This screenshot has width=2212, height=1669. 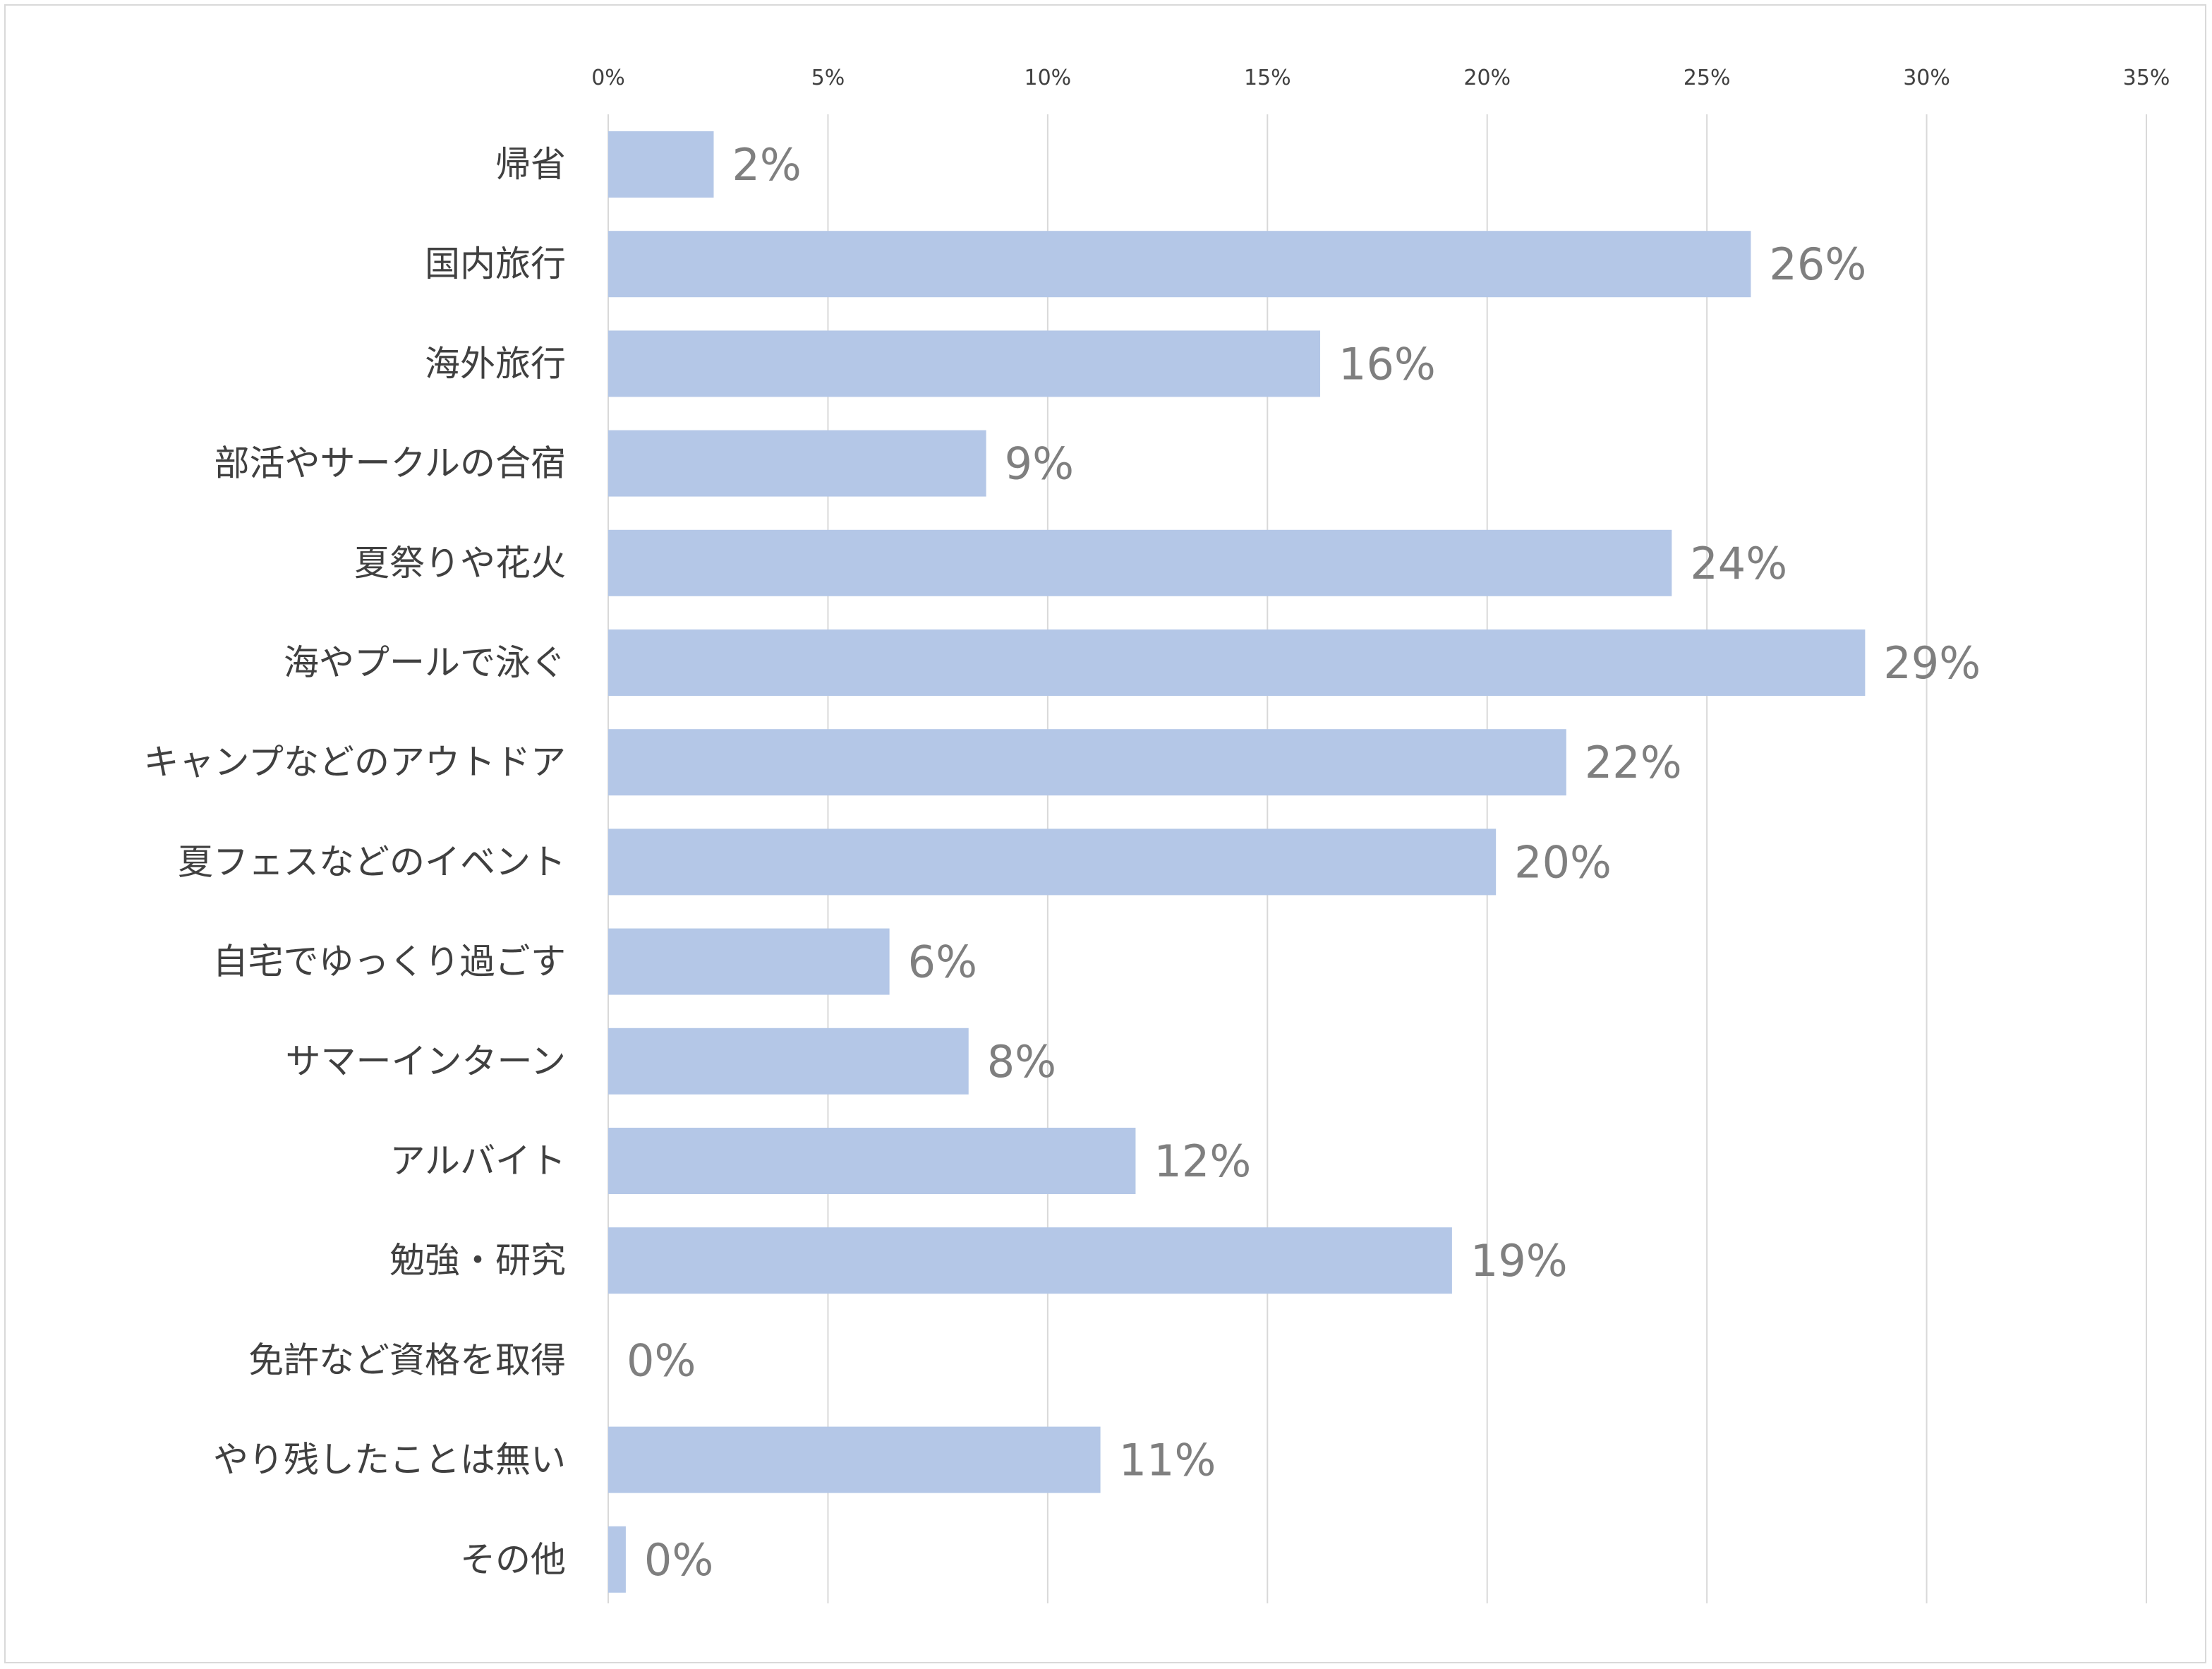 I want to click on data-label: 12%, so click(x=1202, y=1161).